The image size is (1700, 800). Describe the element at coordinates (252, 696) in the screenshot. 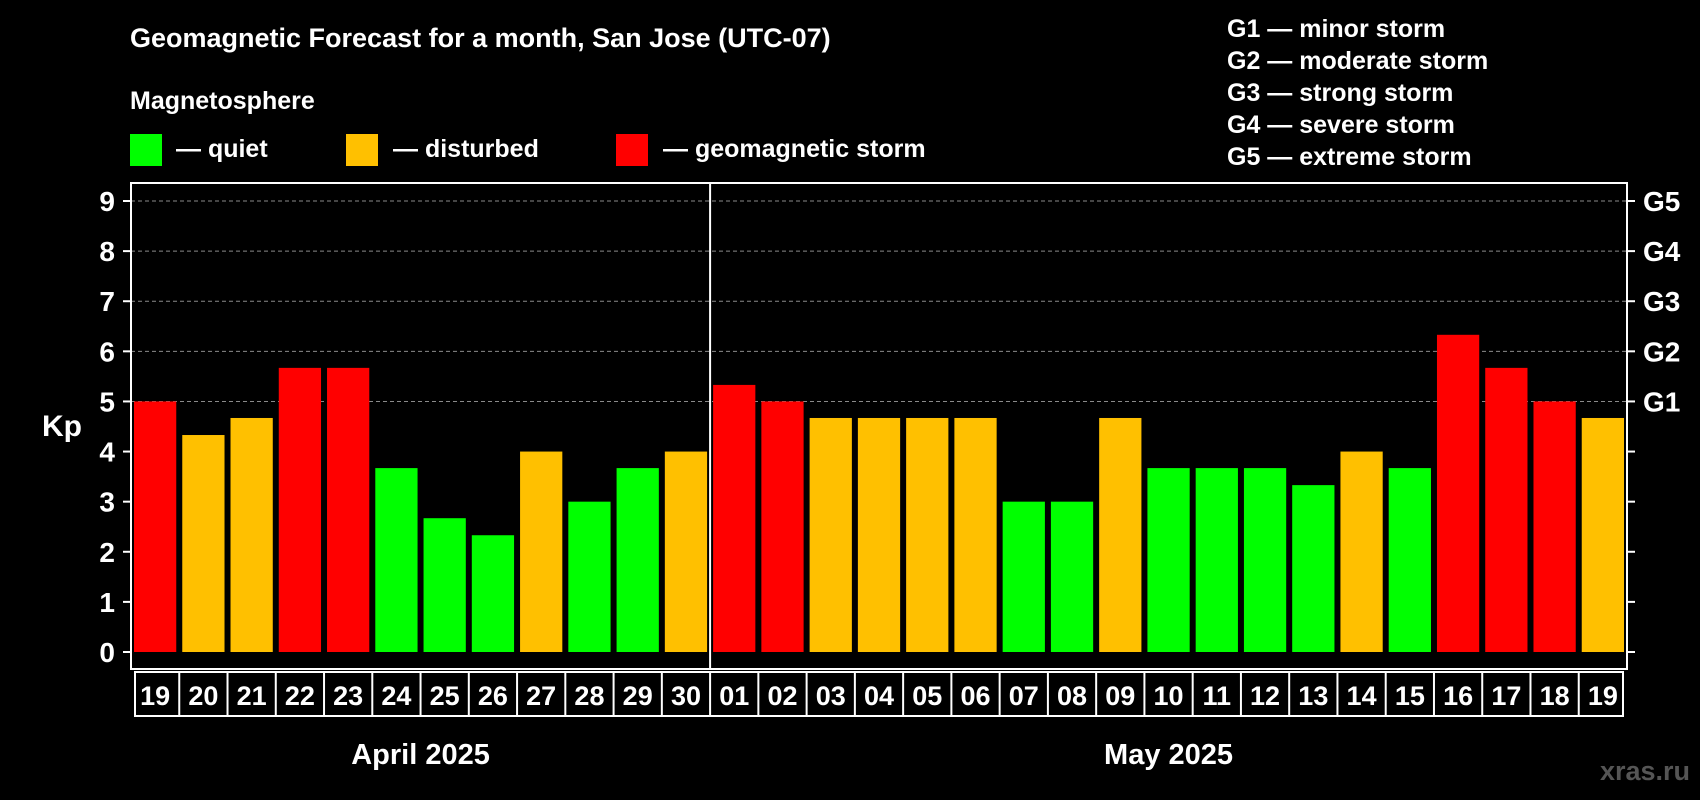

I see `x-tick-label-2: 21` at that location.